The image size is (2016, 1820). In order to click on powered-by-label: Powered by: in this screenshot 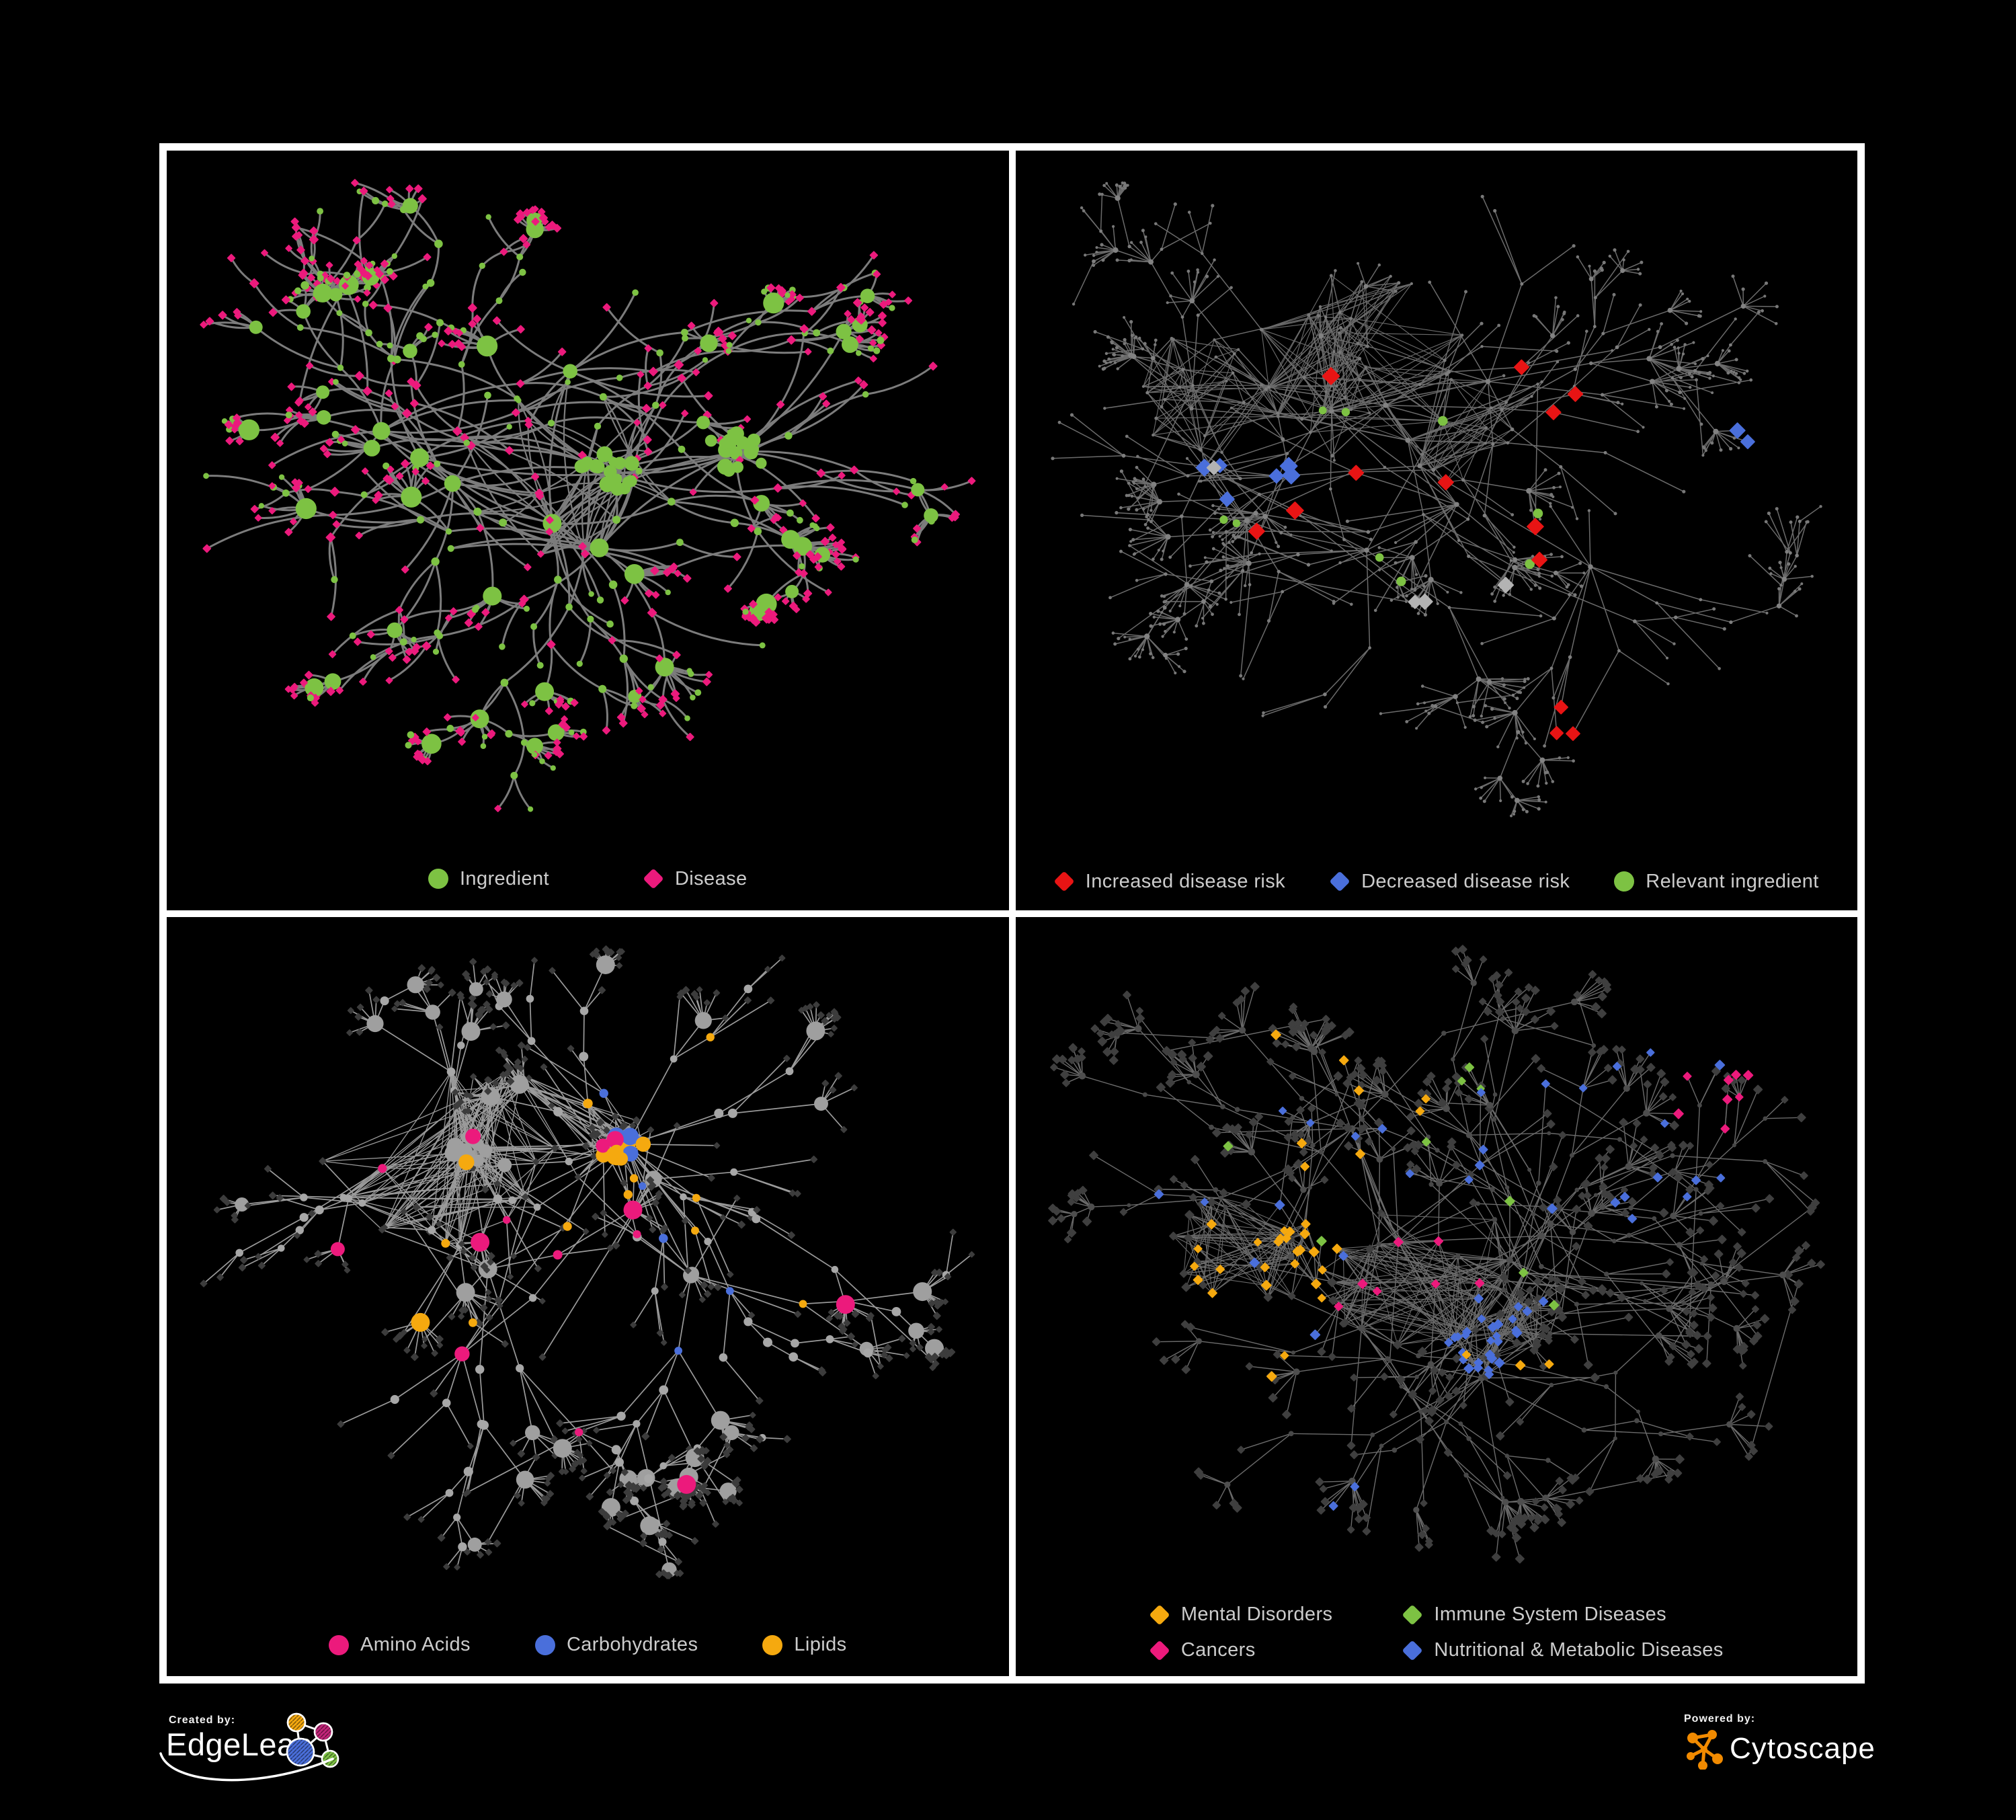, I will do `click(1720, 1719)`.